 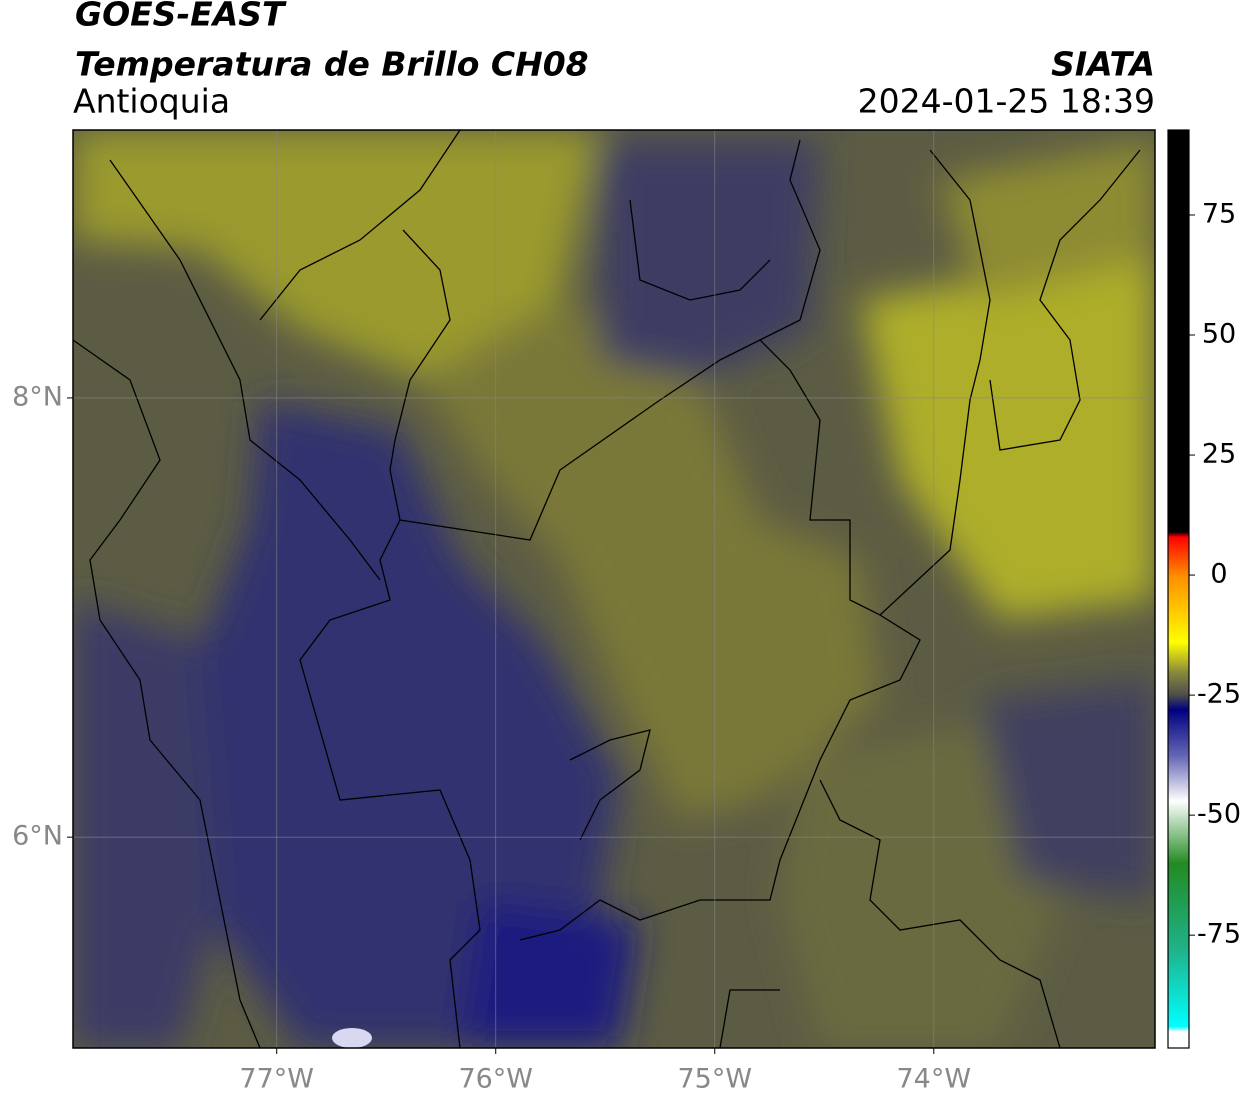 What do you see at coordinates (1218, 574) in the screenshot?
I see `colorbar-tick-label: 0` at bounding box center [1218, 574].